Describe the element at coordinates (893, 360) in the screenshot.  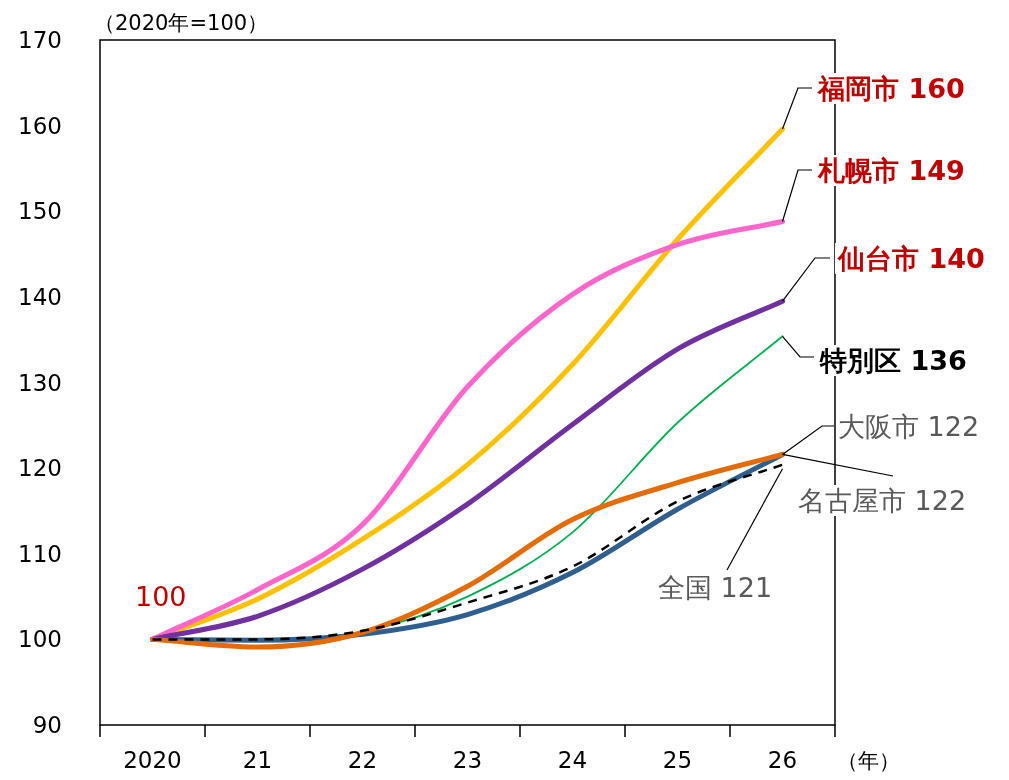
I see `annotation: 特別区 136` at that location.